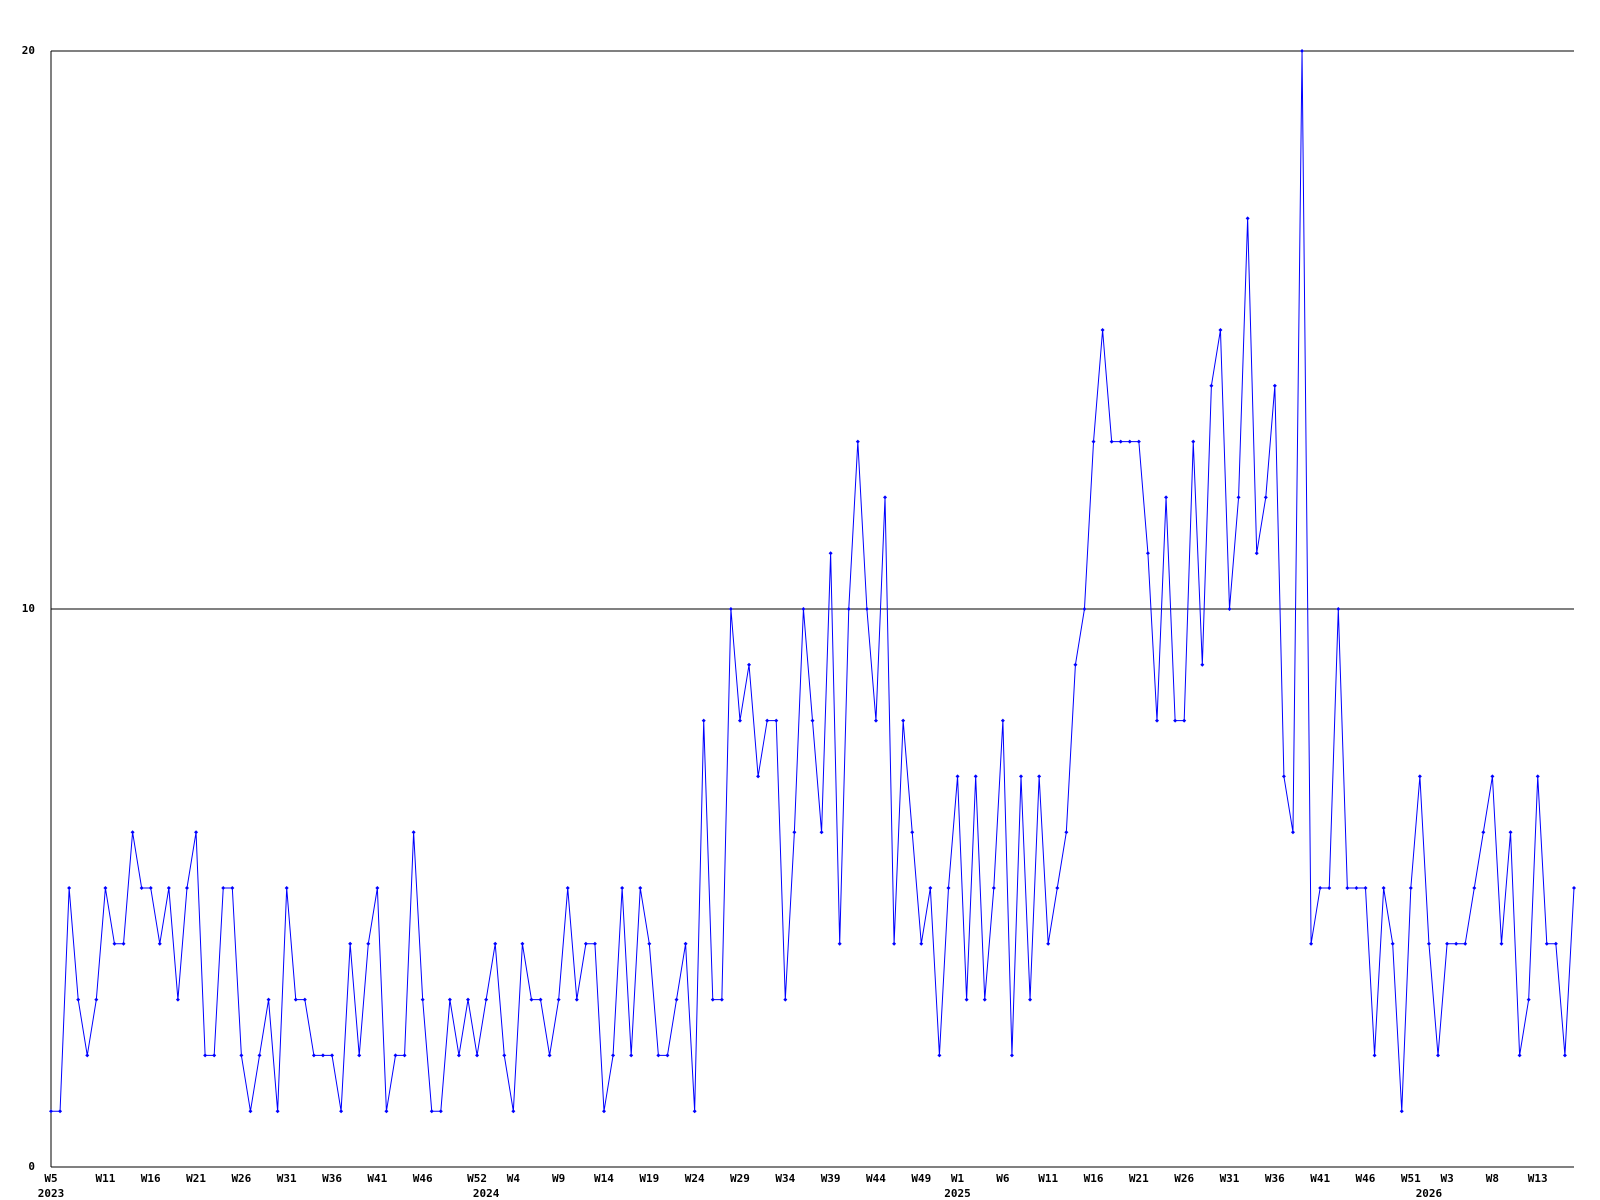 This screenshot has height=1200, width=1600. Describe the element at coordinates (1538, 1178) in the screenshot. I see `x-tick-label: W13` at that location.